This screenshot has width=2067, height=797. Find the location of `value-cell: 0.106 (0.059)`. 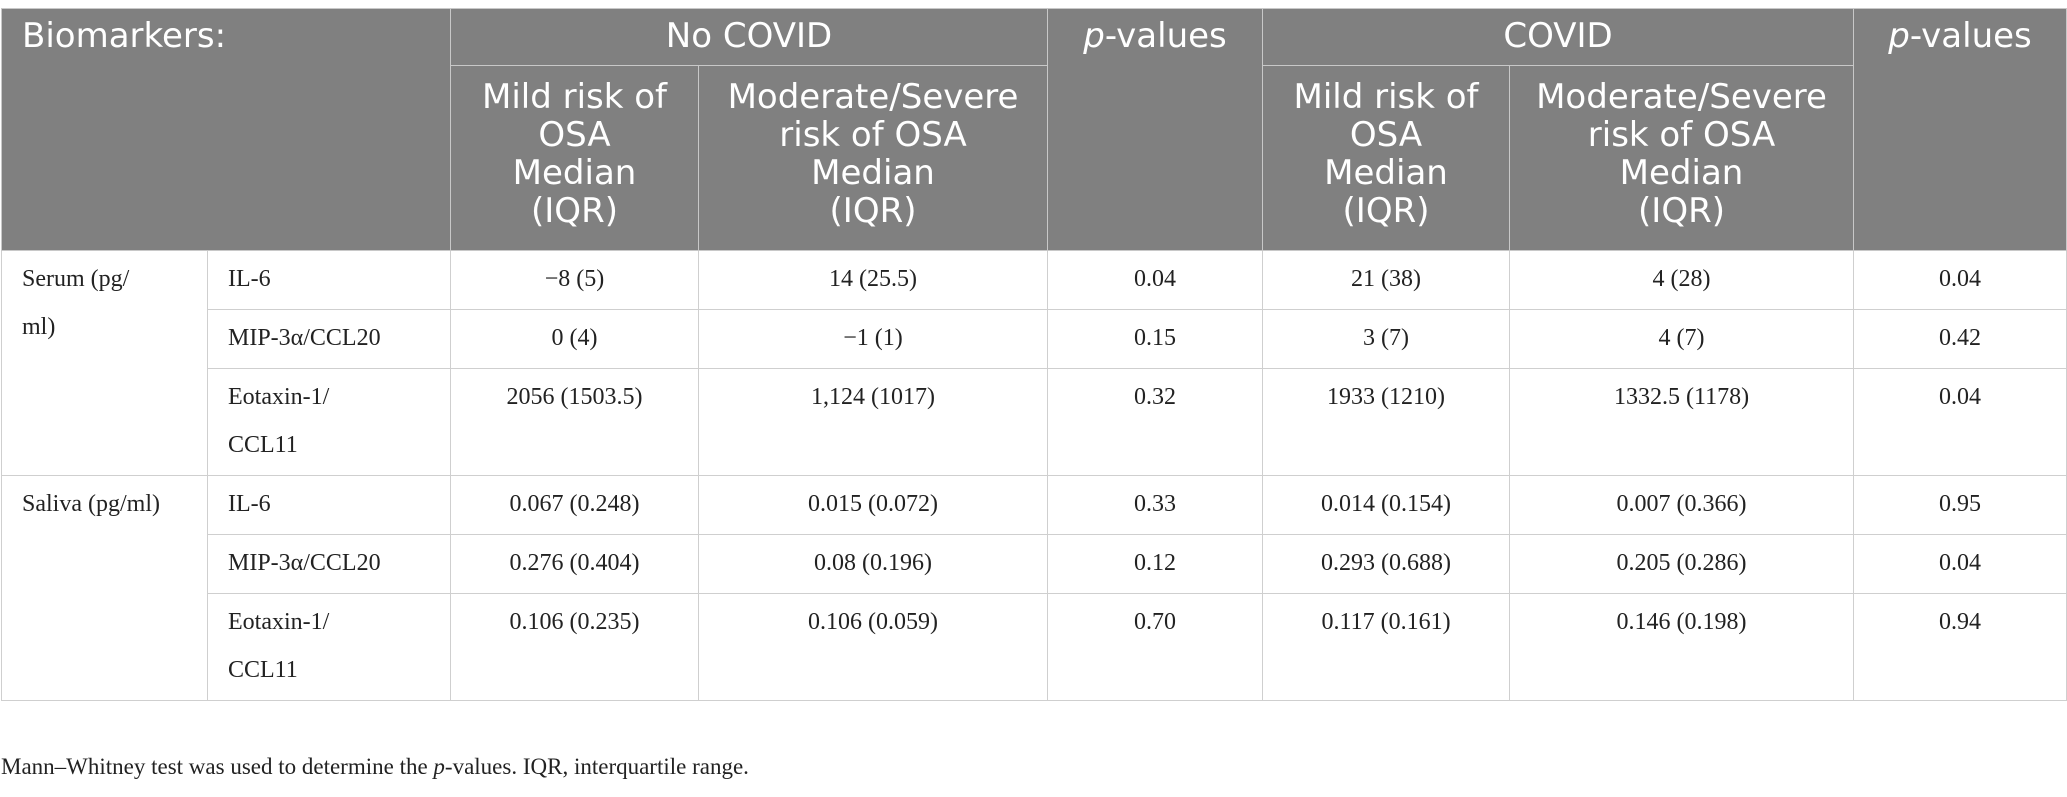

value-cell: 0.106 (0.059) is located at coordinates (873, 647).